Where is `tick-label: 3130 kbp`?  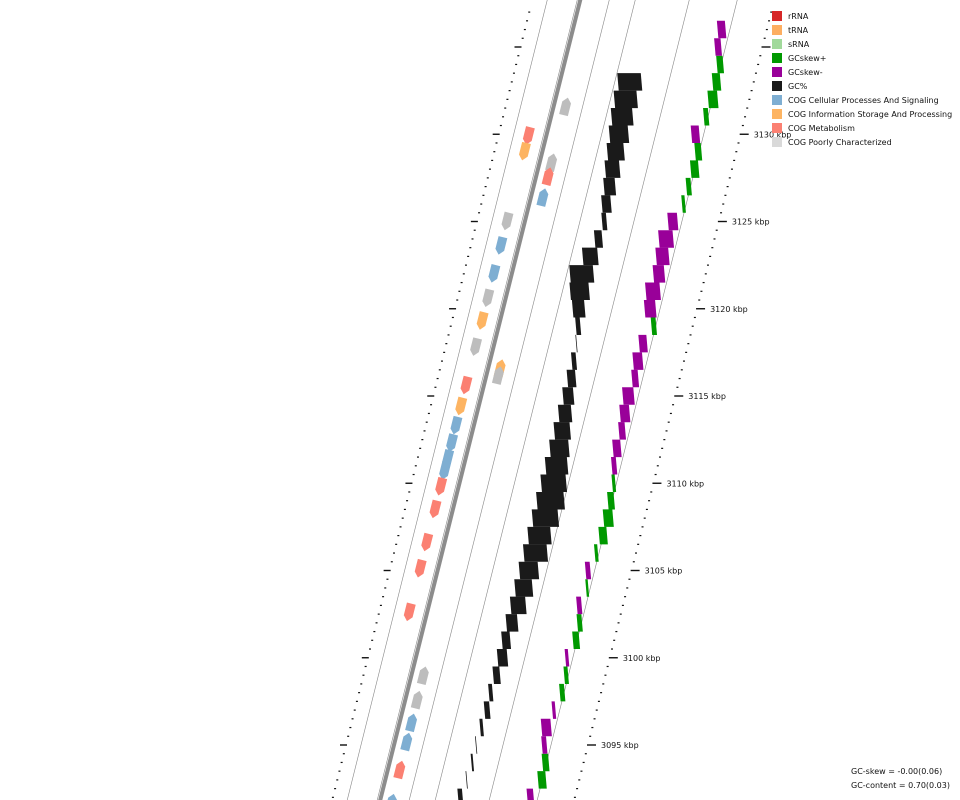
tick-label: 3130 kbp is located at coordinates (773, 134).